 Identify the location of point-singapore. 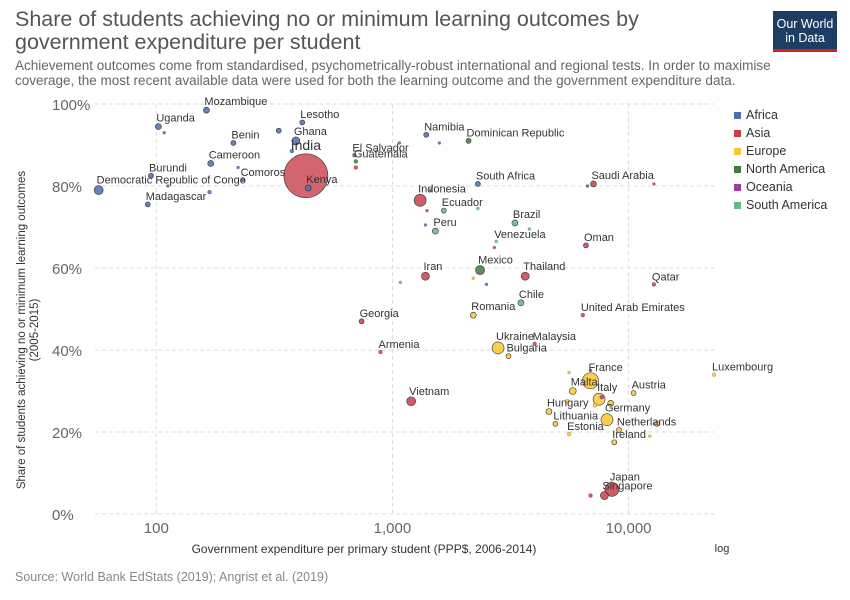
(604, 495).